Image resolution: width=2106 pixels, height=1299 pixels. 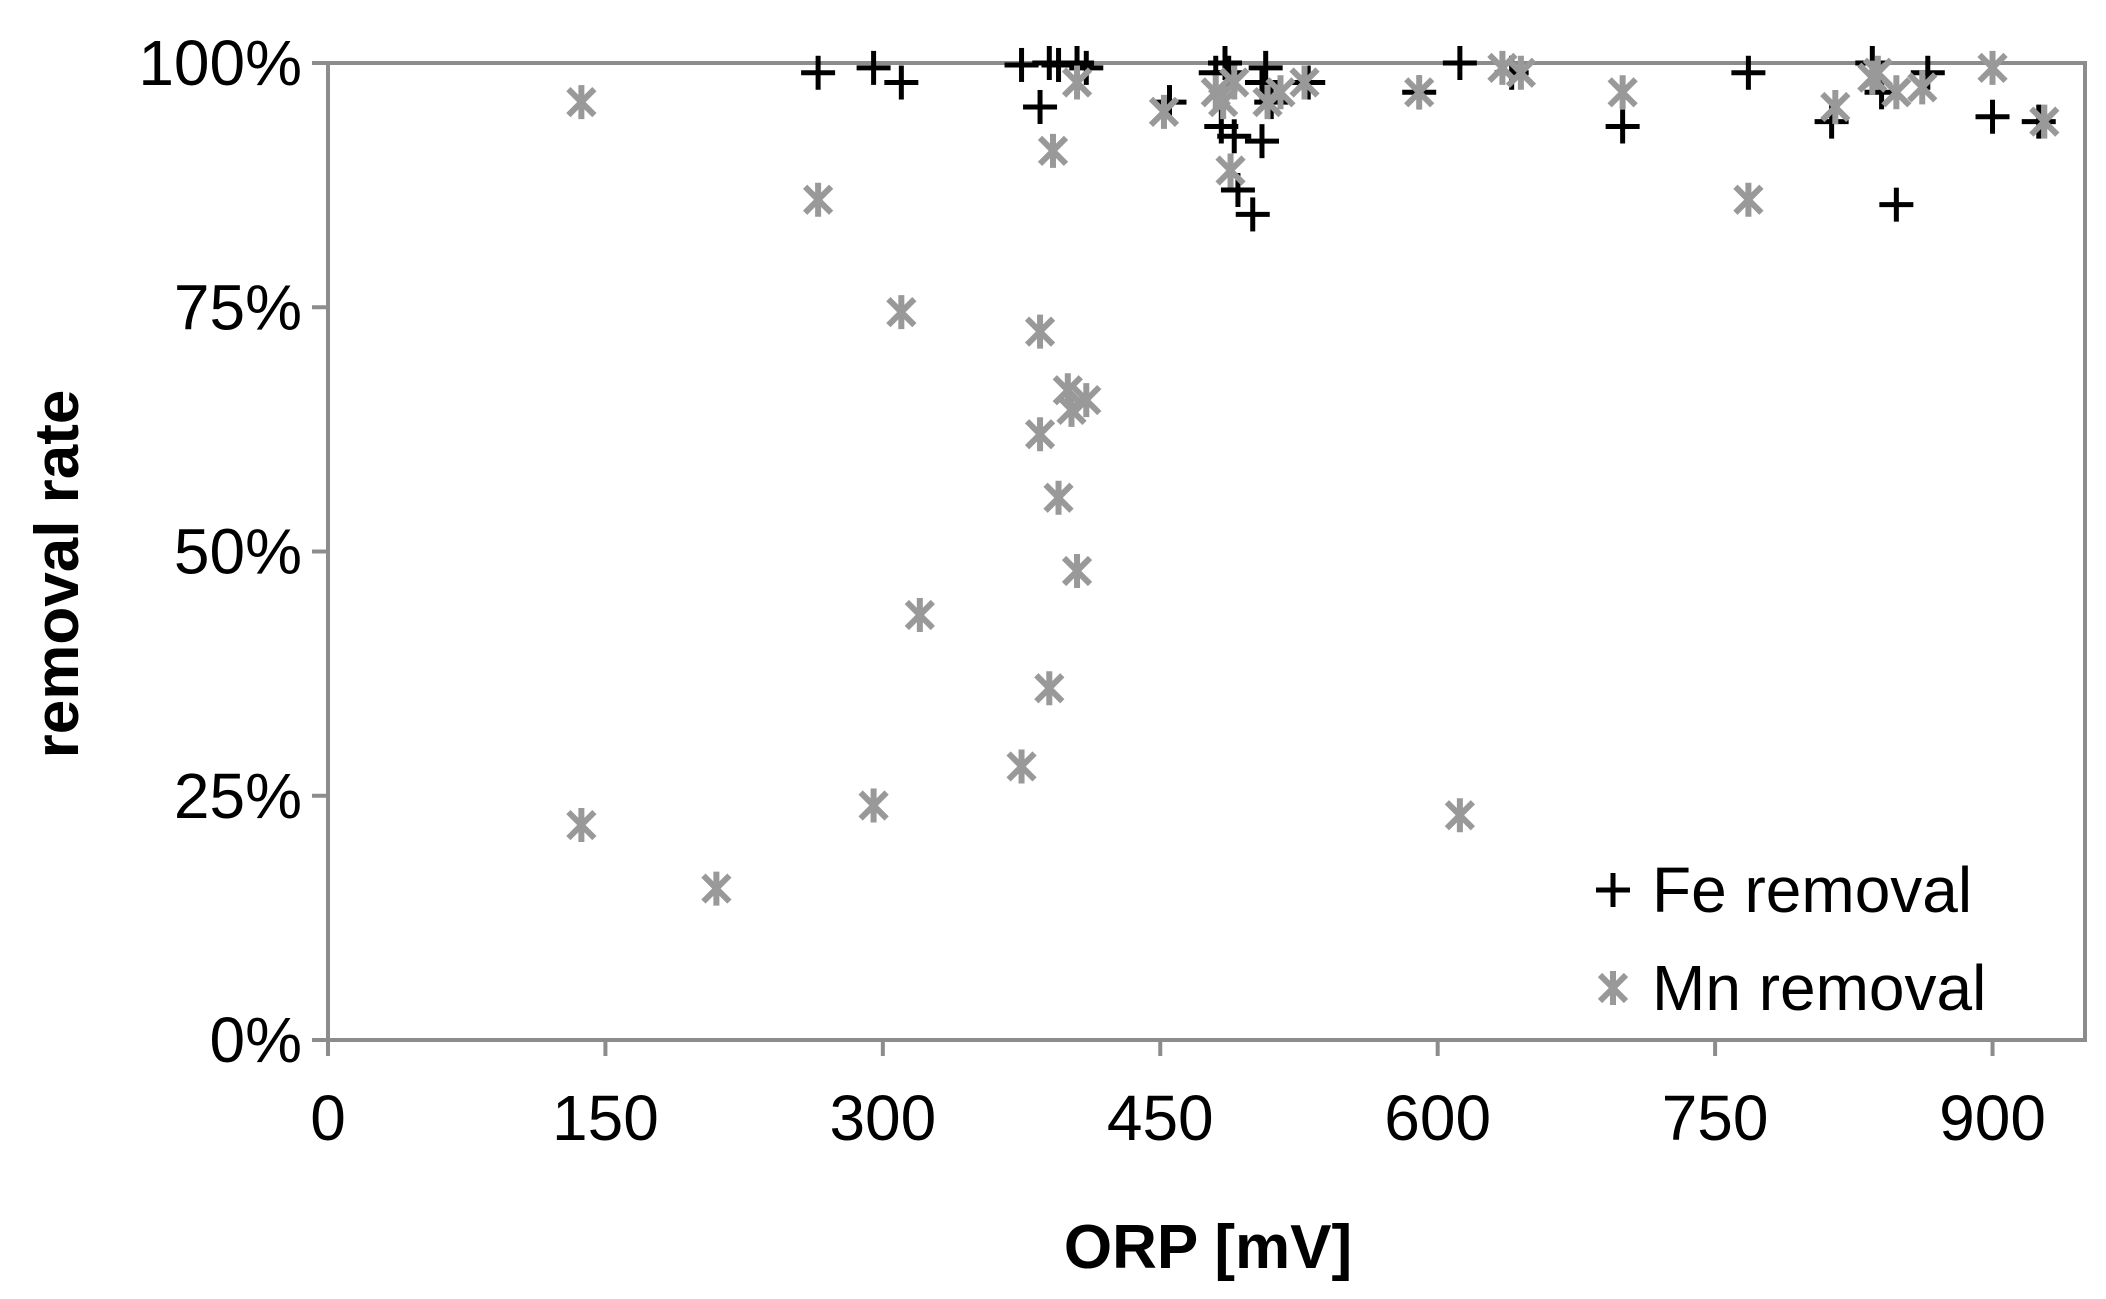 I want to click on legend-marker-plus-icon, so click(x=1613, y=890).